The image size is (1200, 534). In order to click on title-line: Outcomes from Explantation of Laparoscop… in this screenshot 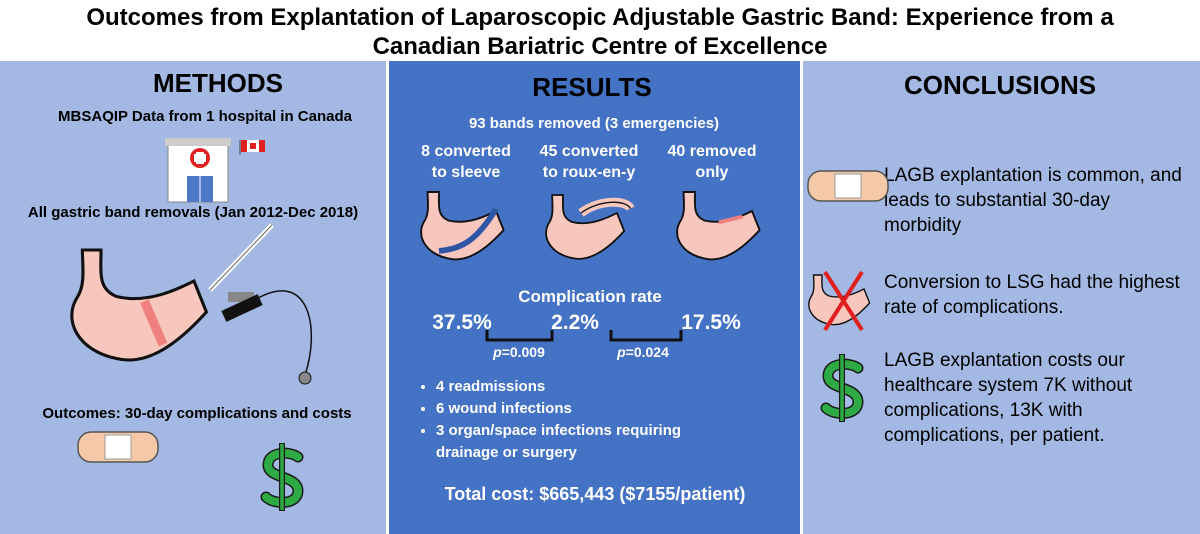, I will do `click(600, 17)`.